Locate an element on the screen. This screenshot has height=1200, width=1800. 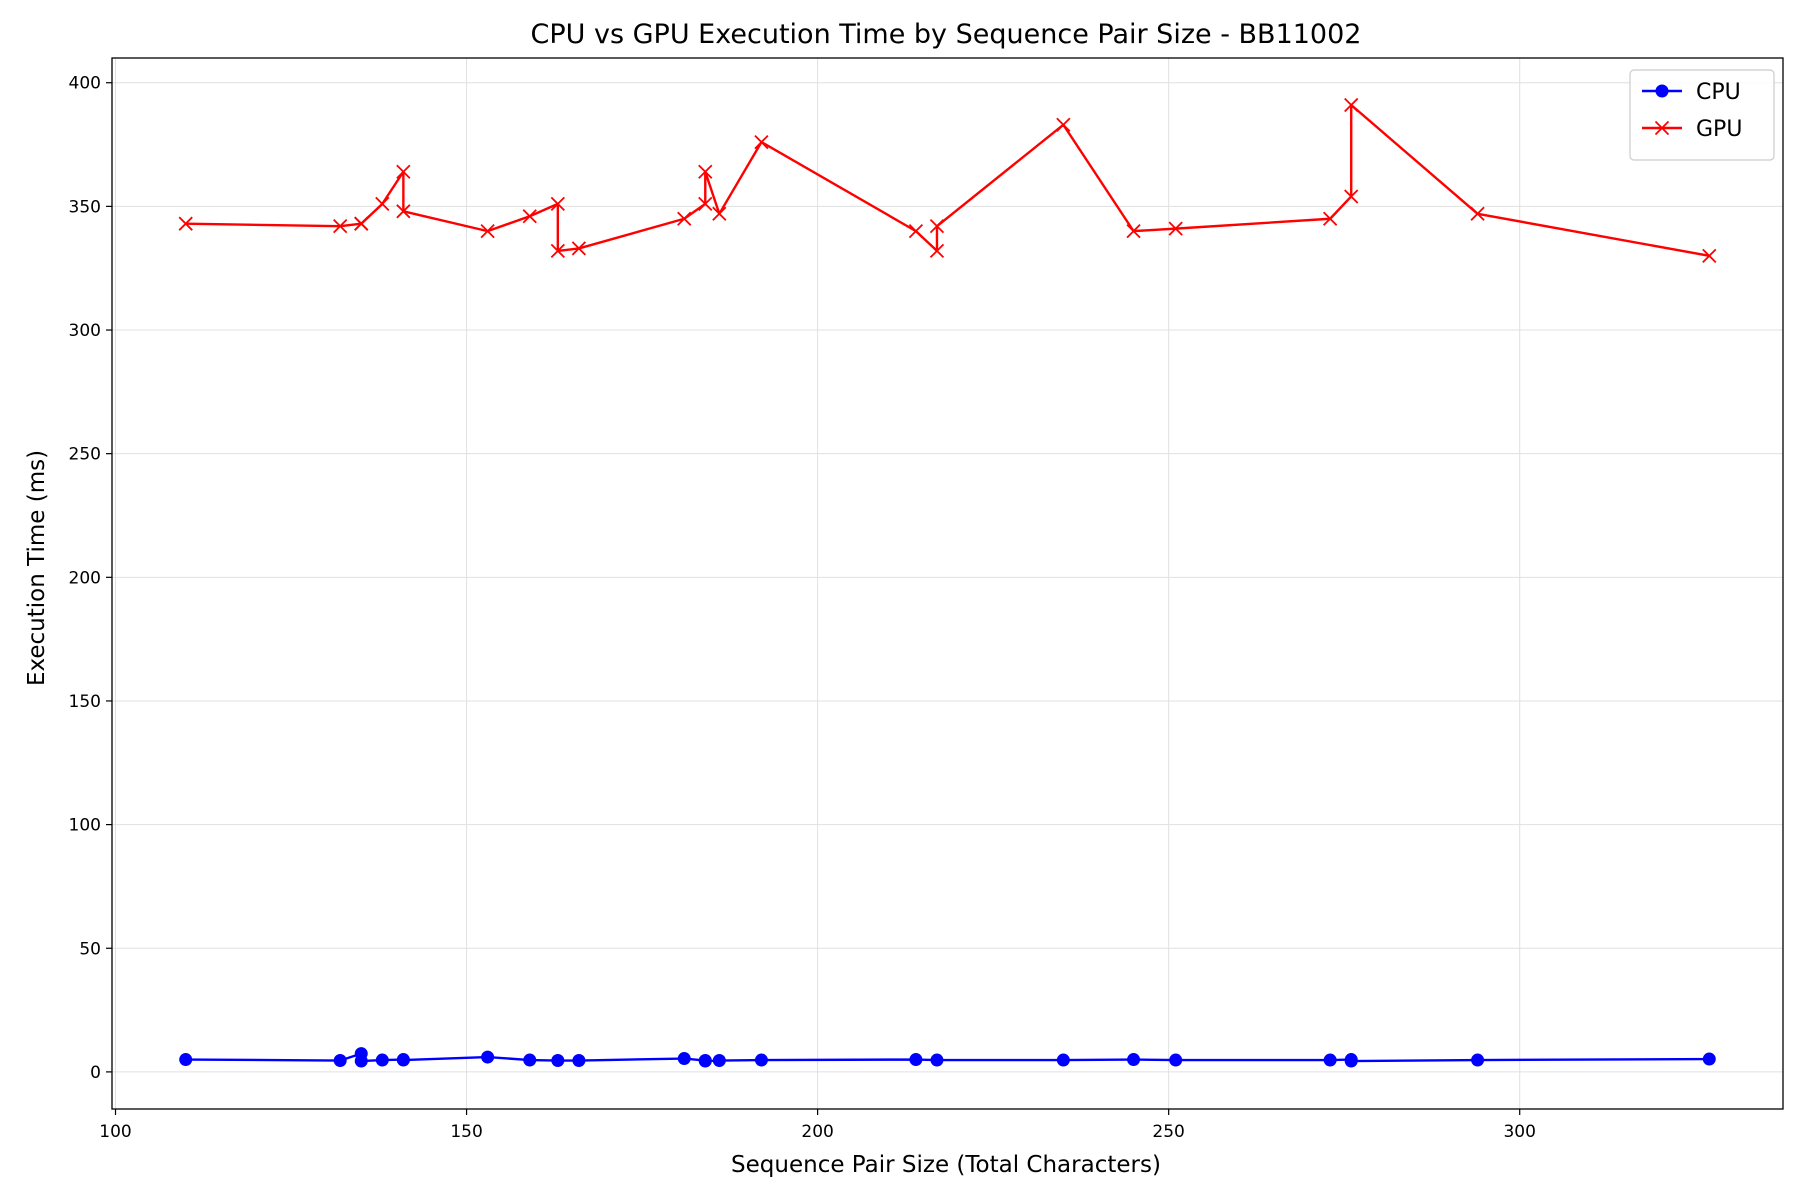
x-tick-label: 200 is located at coordinates (817, 1132).